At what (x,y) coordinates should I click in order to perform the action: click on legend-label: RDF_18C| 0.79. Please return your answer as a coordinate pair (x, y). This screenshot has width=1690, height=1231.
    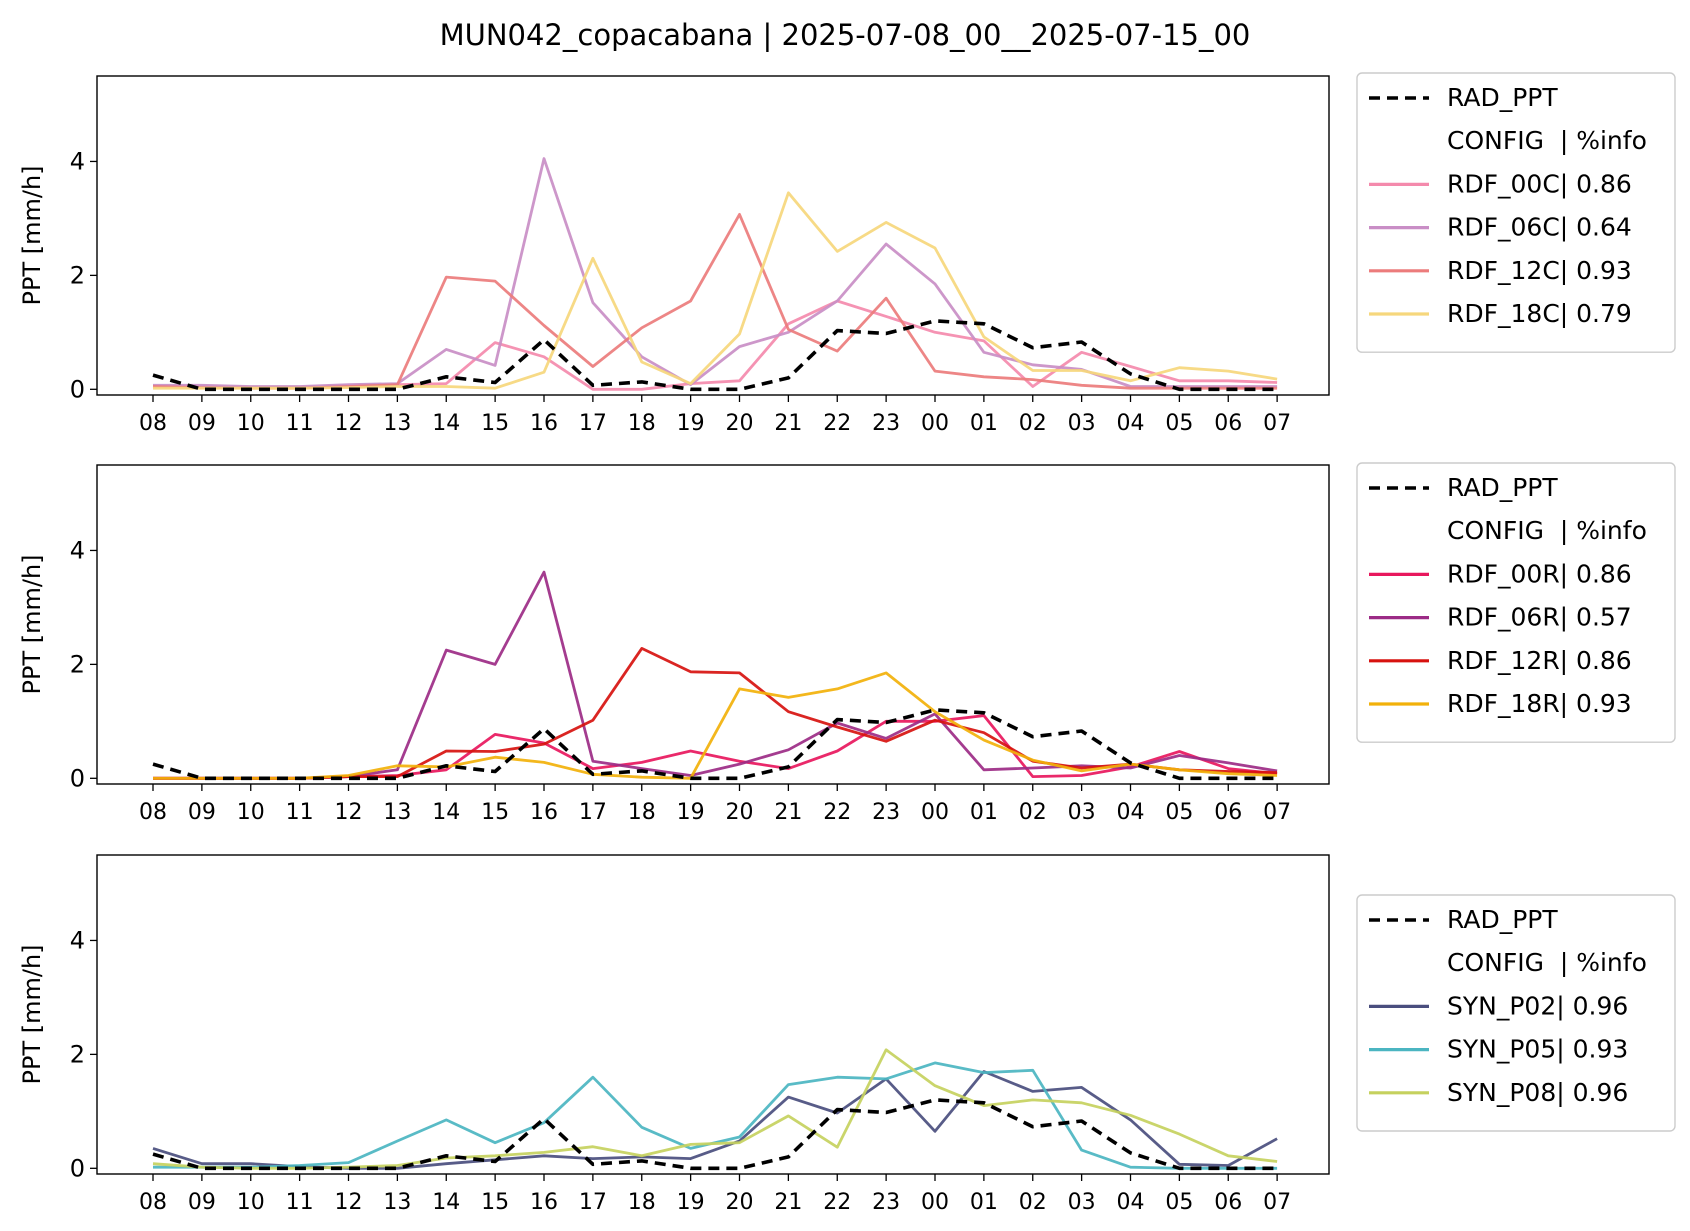
    Looking at the image, I should click on (1539, 313).